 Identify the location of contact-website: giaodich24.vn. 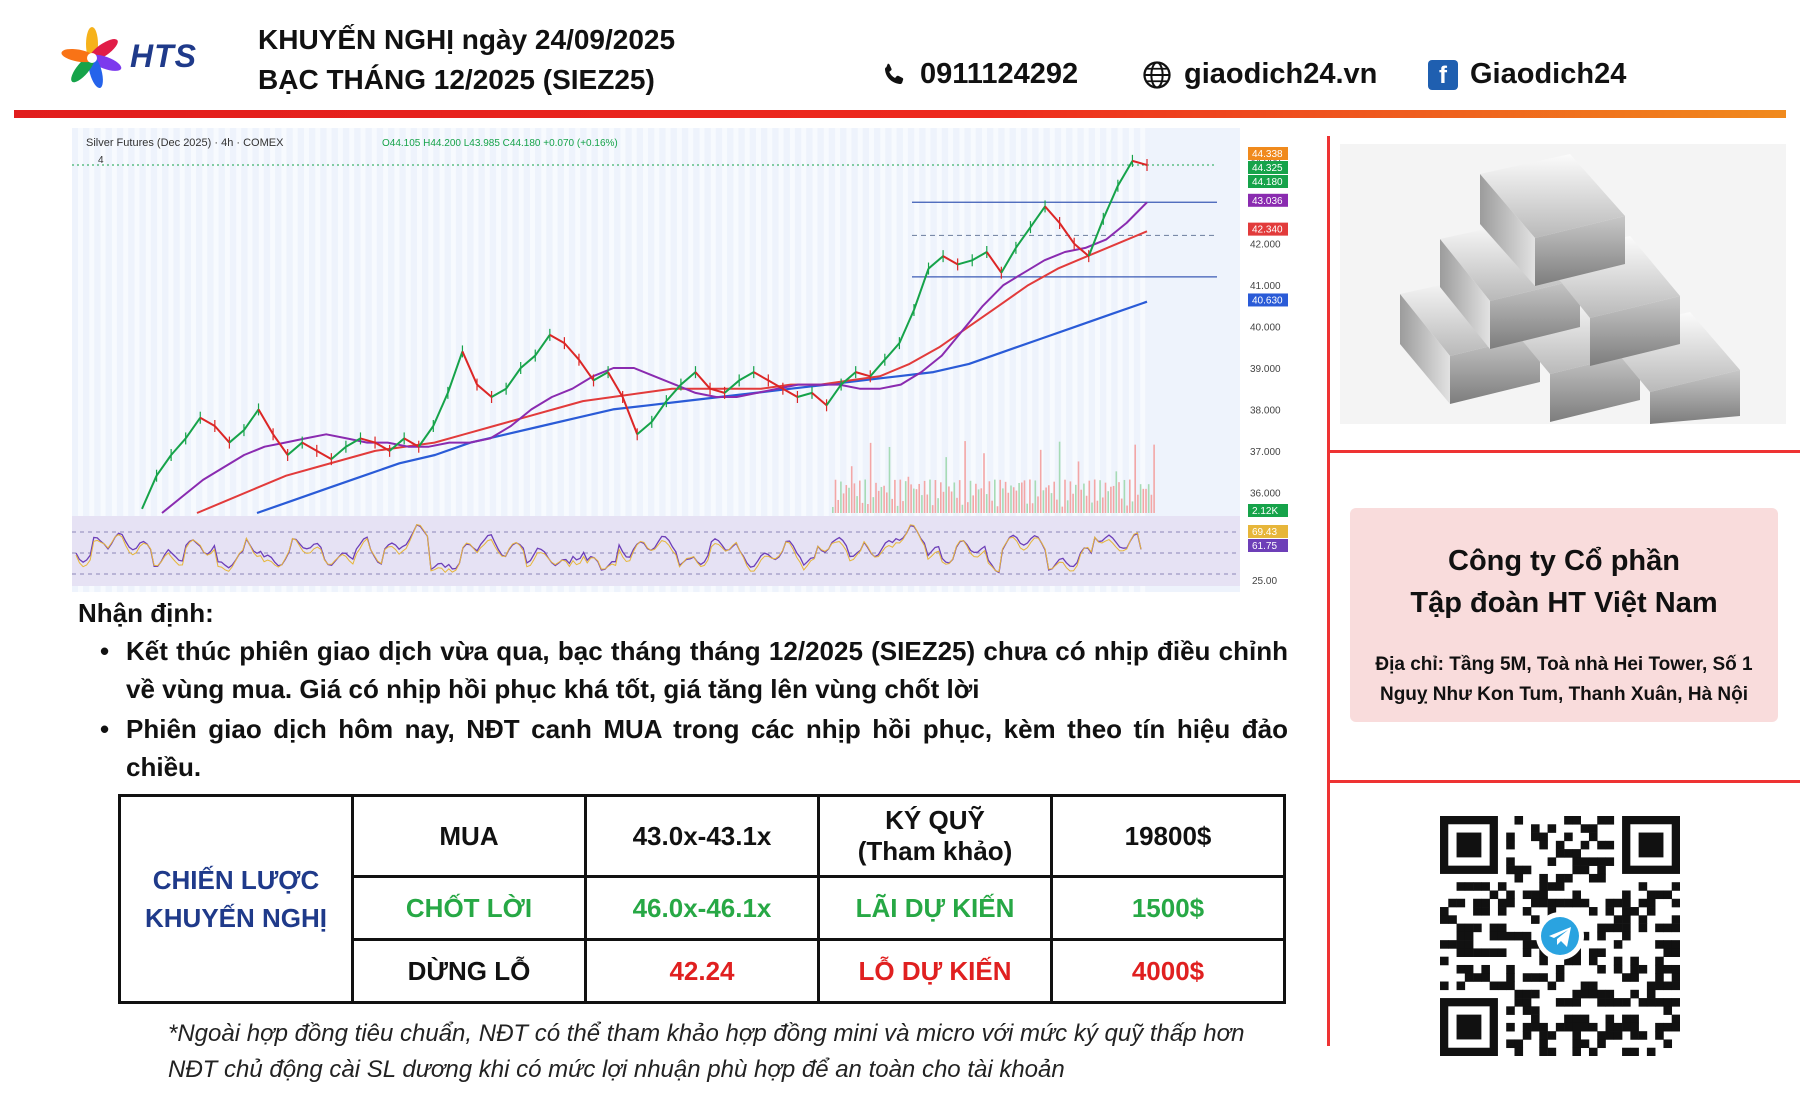
(1259, 74).